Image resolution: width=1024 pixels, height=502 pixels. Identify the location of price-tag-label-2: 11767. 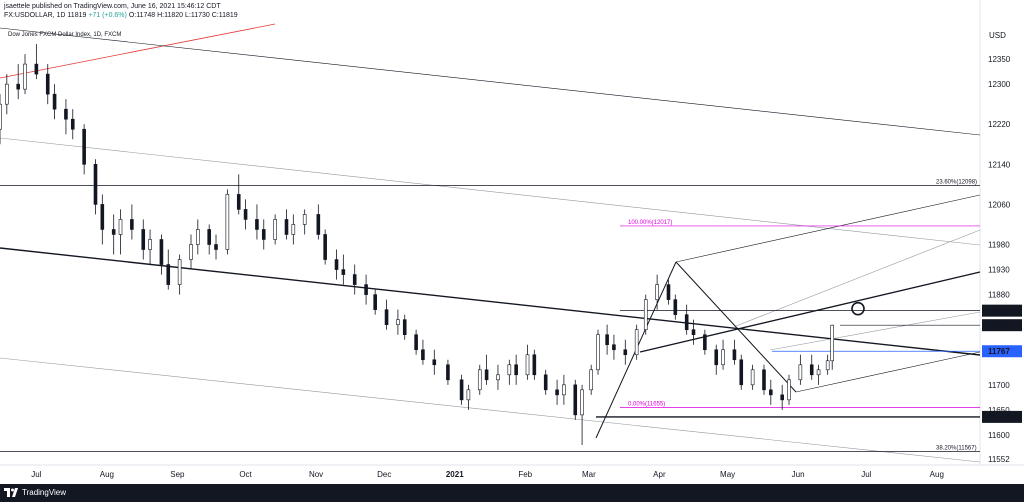
(999, 351).